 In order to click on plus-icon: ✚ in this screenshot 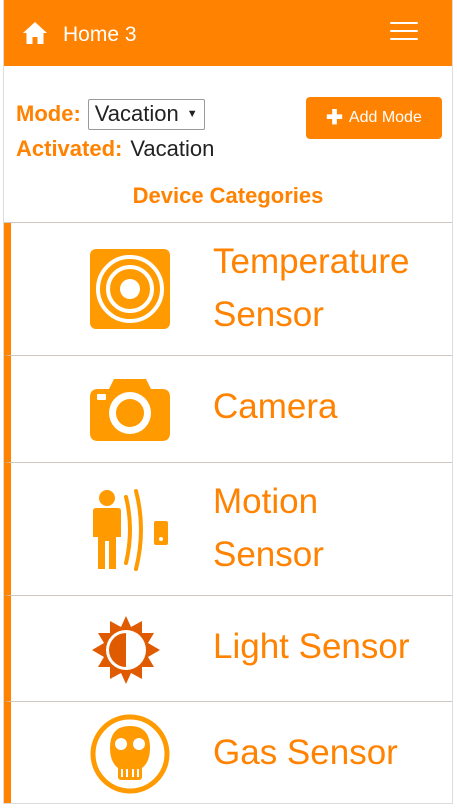, I will do `click(334, 118)`.